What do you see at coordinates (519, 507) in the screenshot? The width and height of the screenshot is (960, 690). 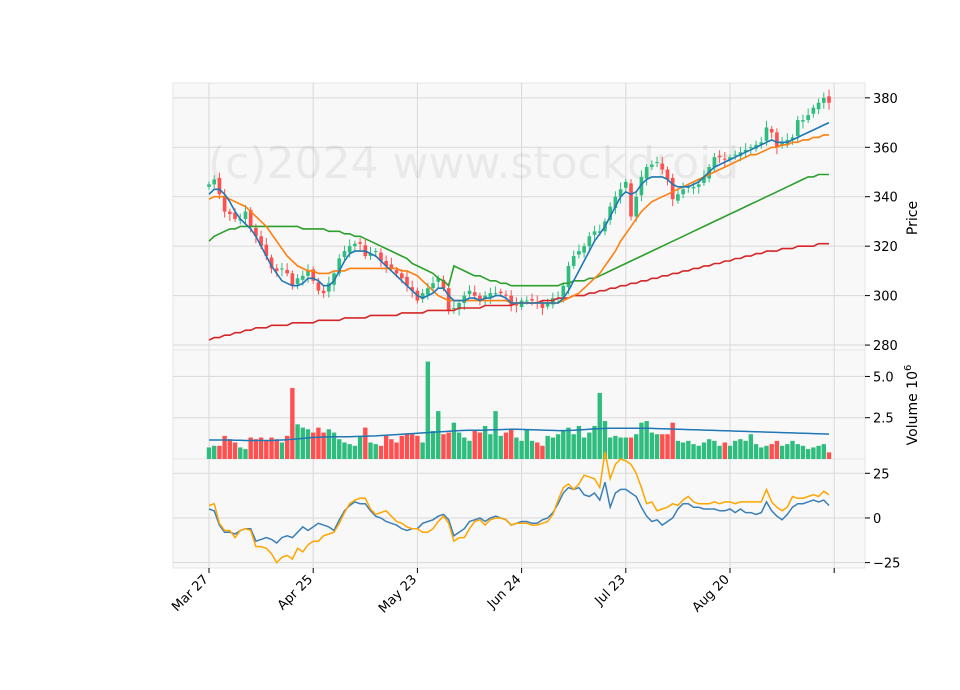 I see `oscillator-line-b` at bounding box center [519, 507].